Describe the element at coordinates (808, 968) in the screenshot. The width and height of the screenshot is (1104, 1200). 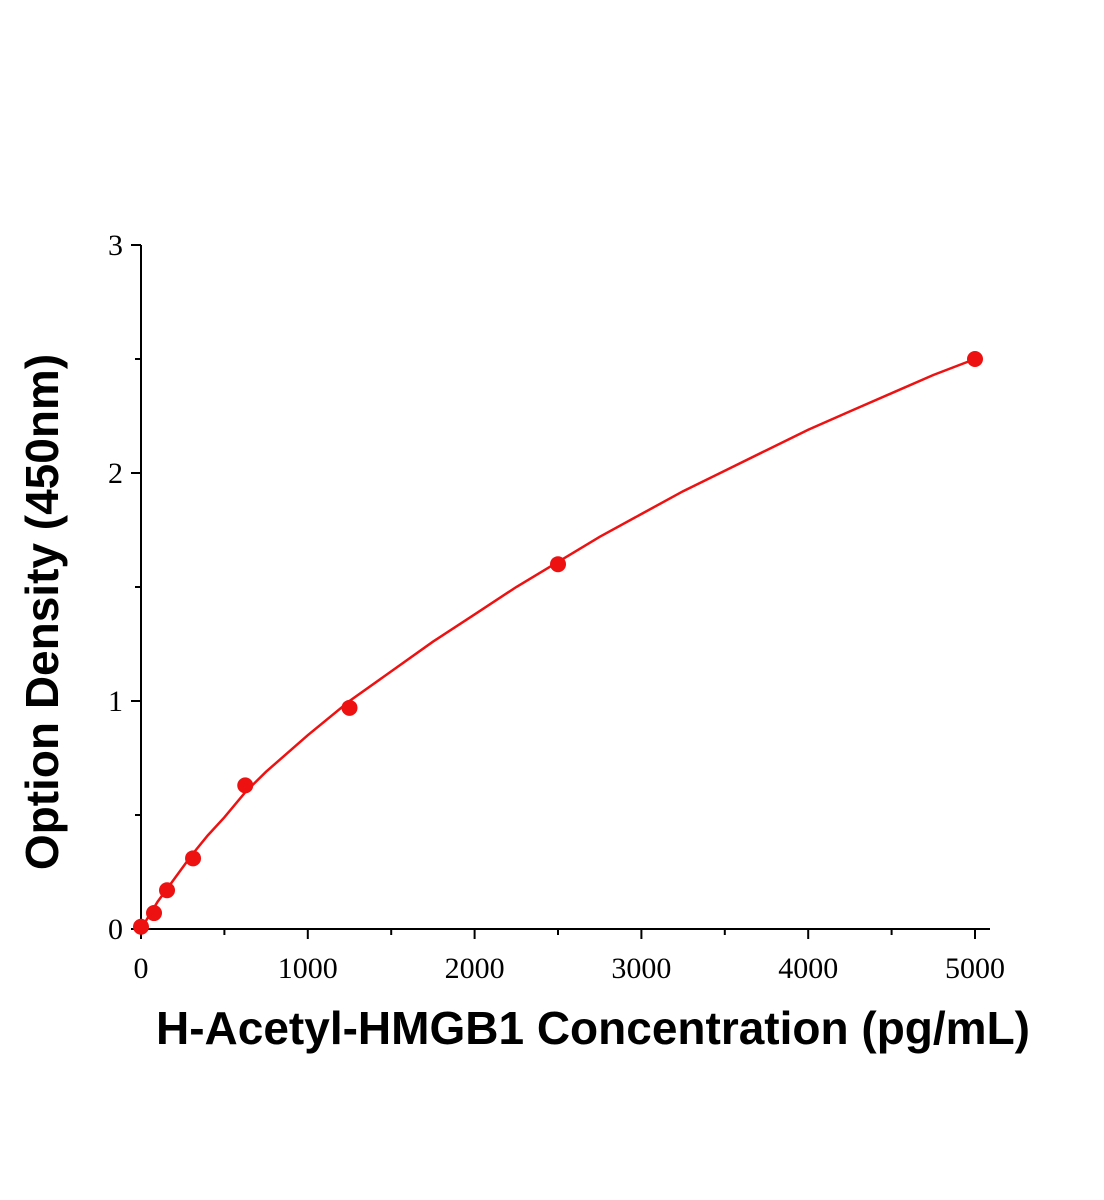
I see `x-tick-label: 4000` at that location.